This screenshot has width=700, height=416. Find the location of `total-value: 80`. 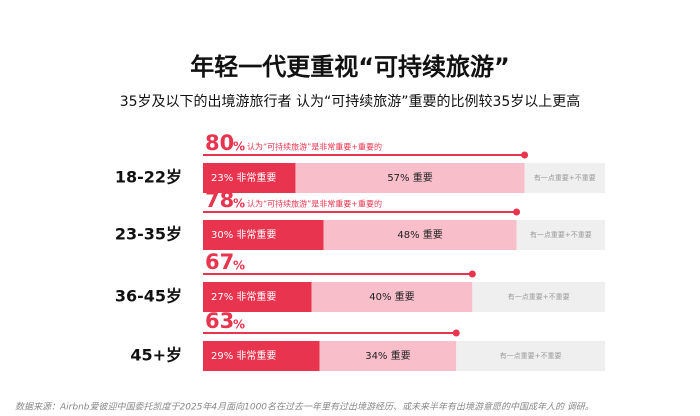

total-value: 80 is located at coordinates (219, 143).